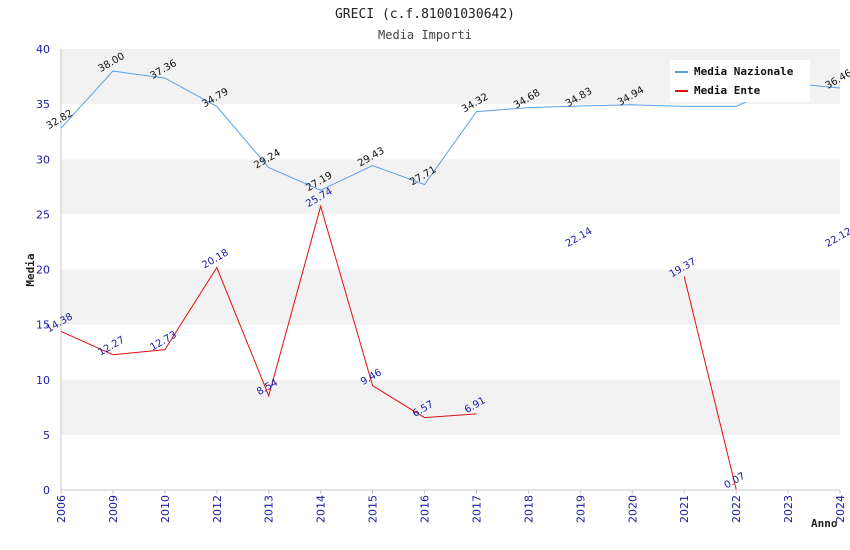  I want to click on y-tick-label: 20, so click(43, 270).